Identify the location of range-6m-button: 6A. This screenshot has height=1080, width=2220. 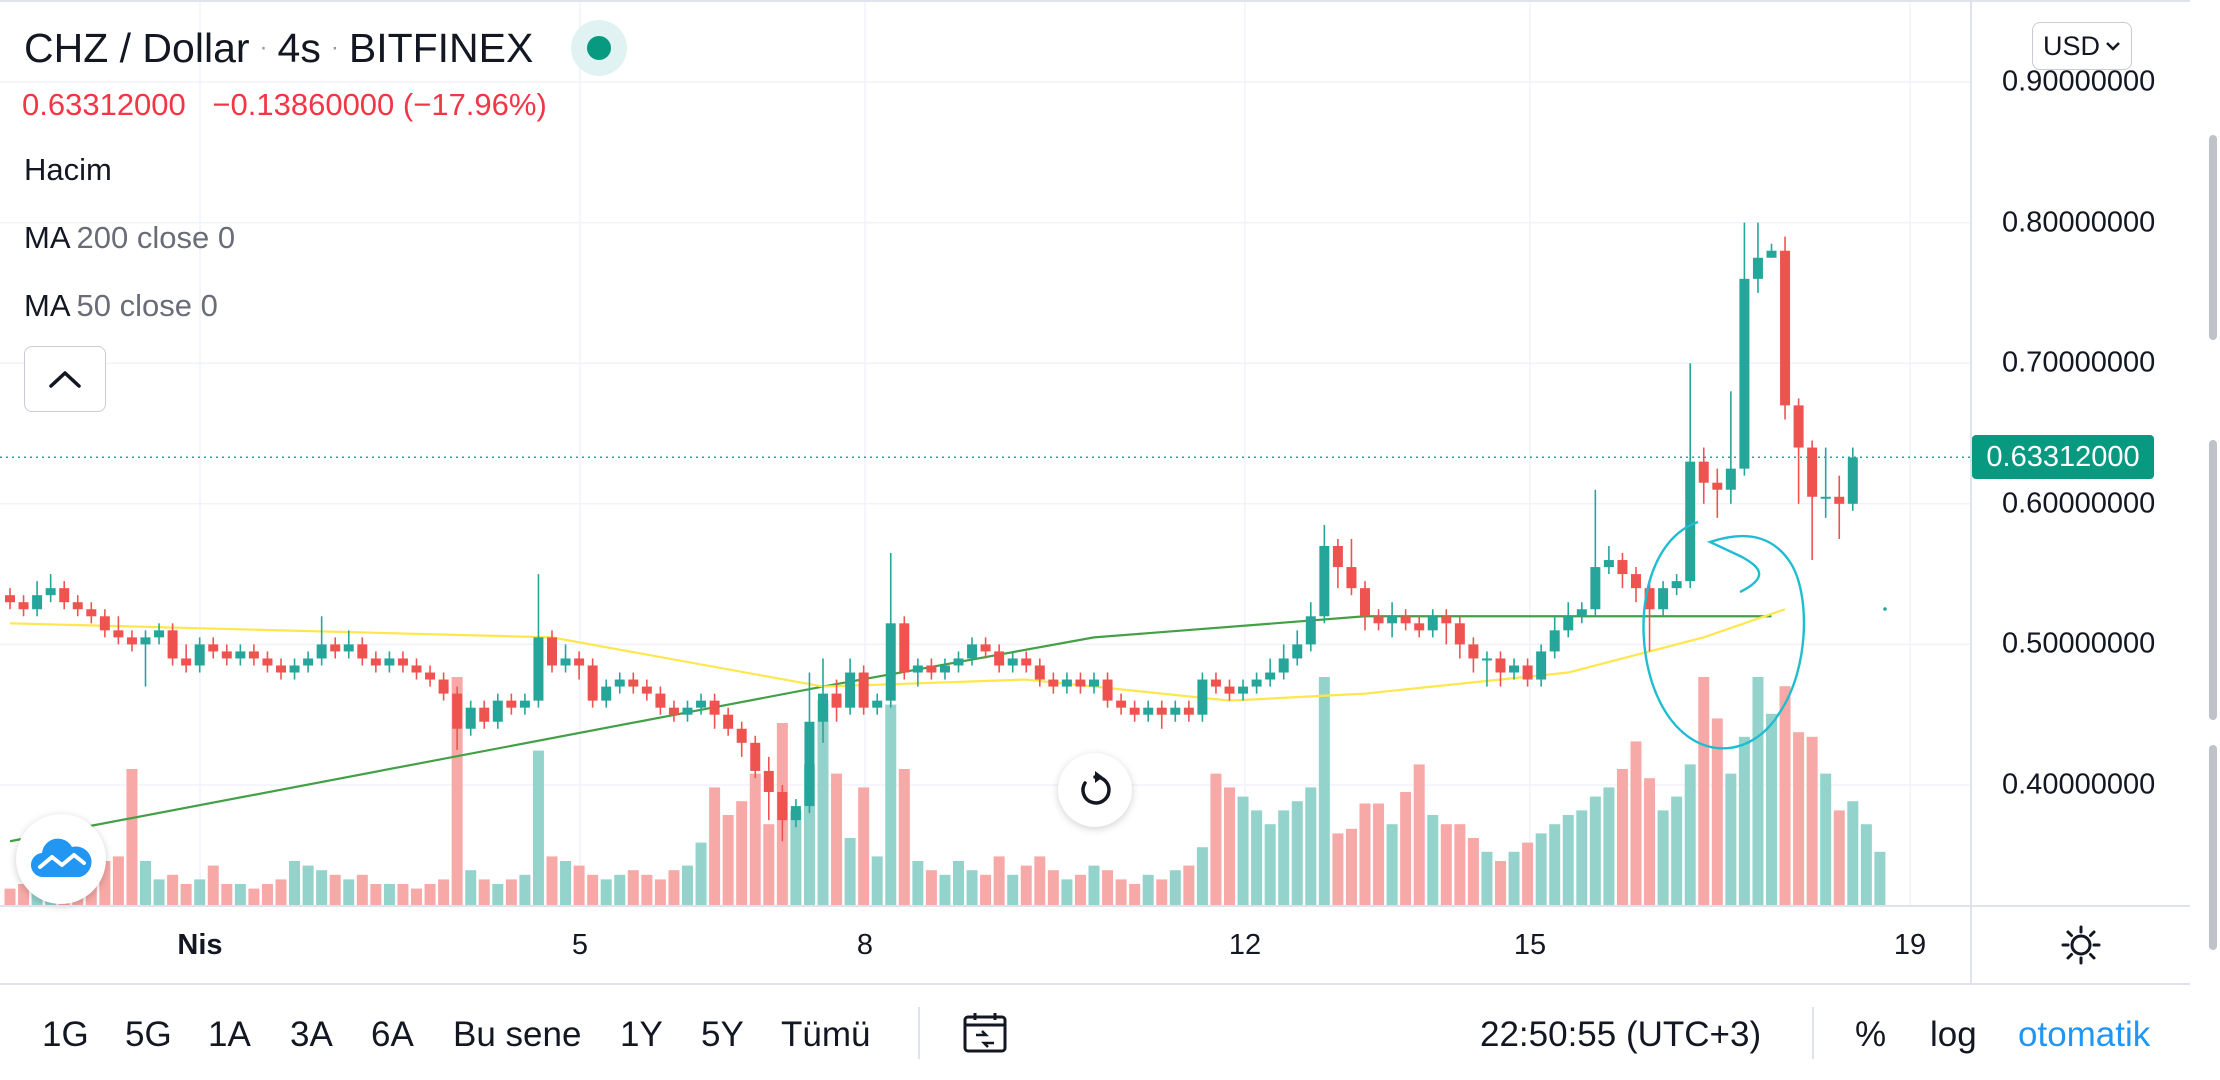
(392, 1034).